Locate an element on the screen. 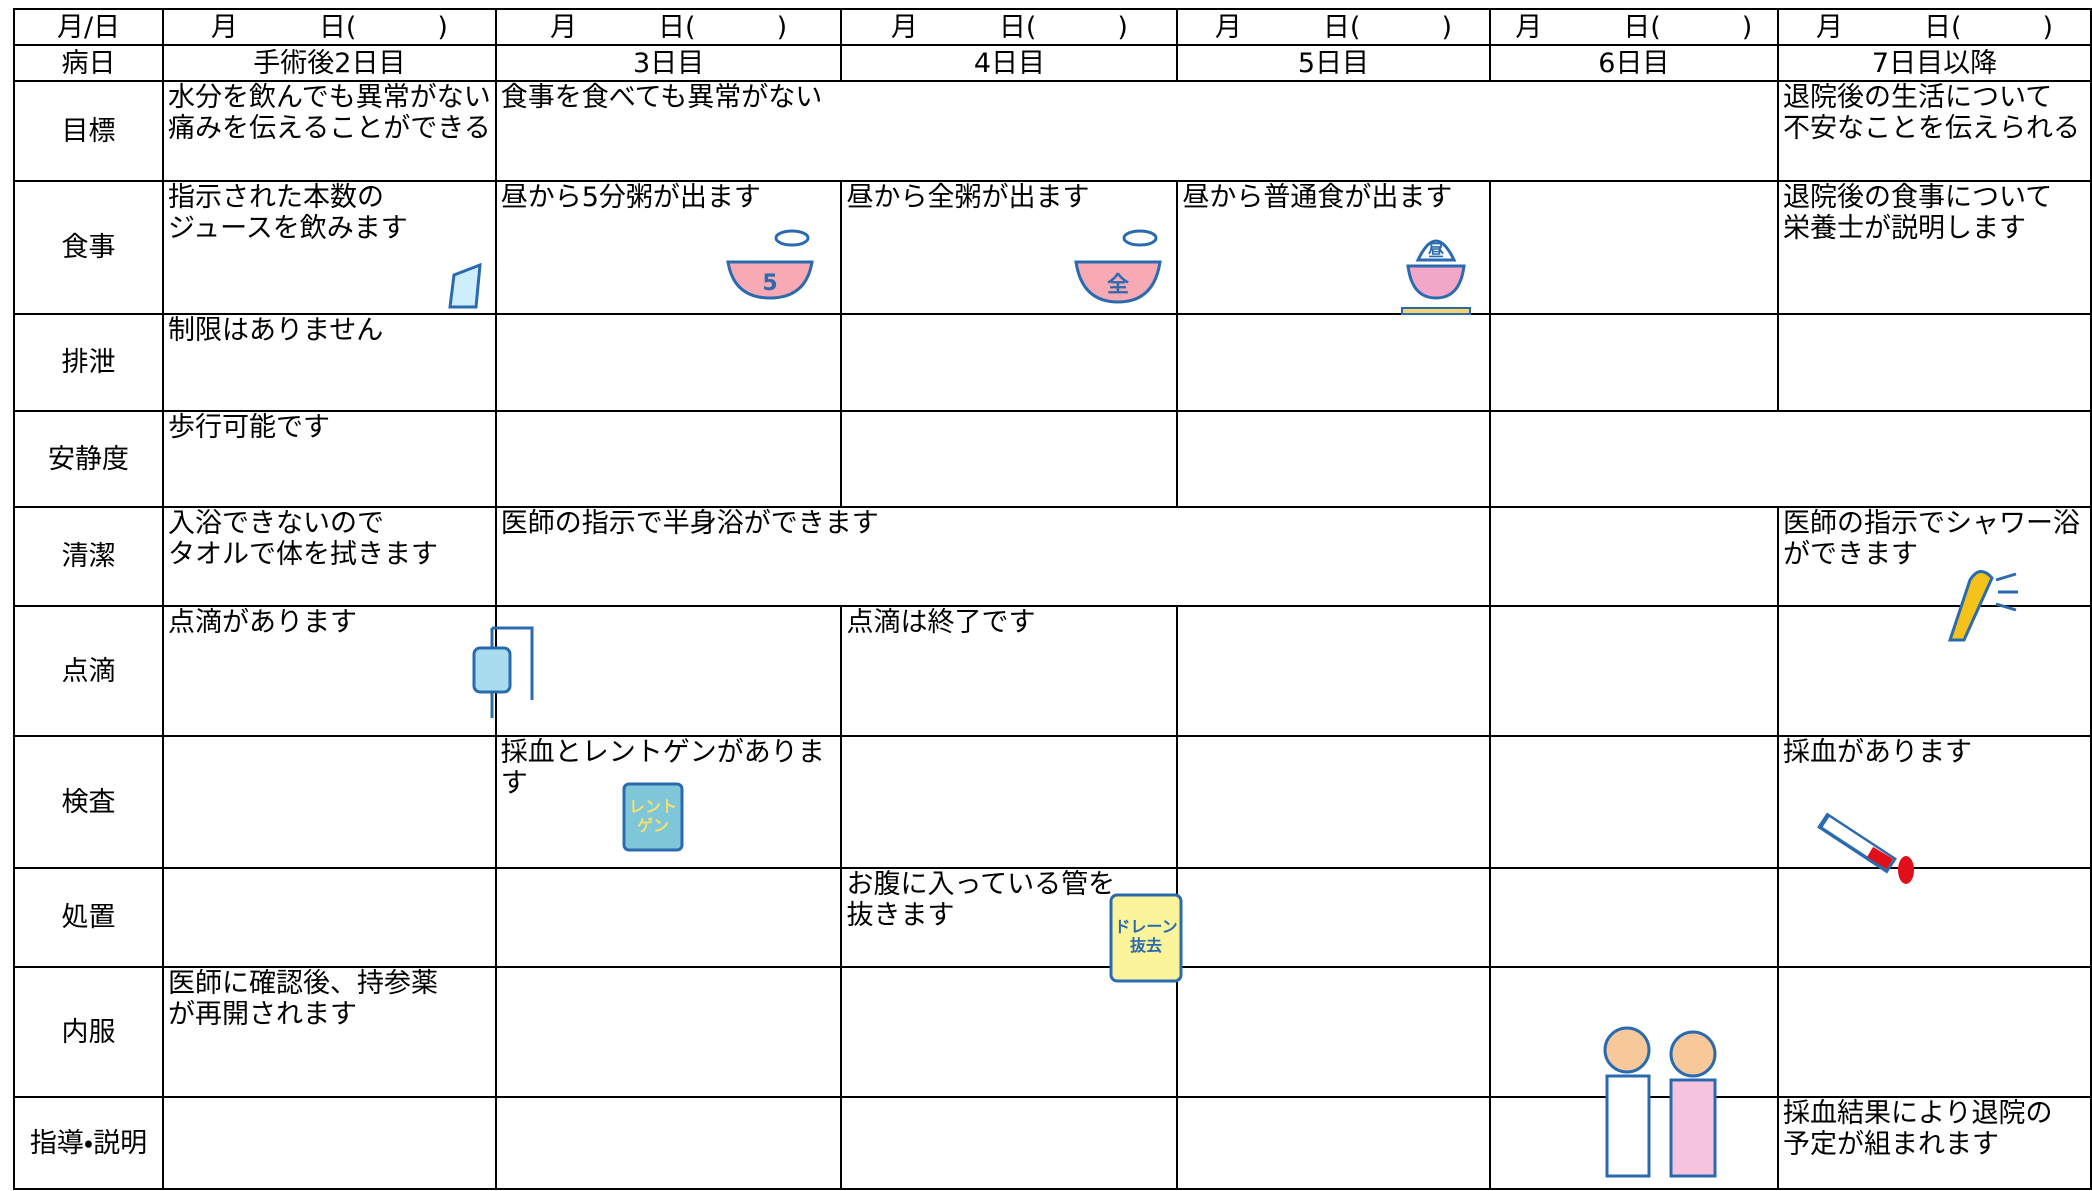 This screenshot has width=2092, height=1191. cell: 入浴できないので タオルで体を拭きます is located at coordinates (329, 556).